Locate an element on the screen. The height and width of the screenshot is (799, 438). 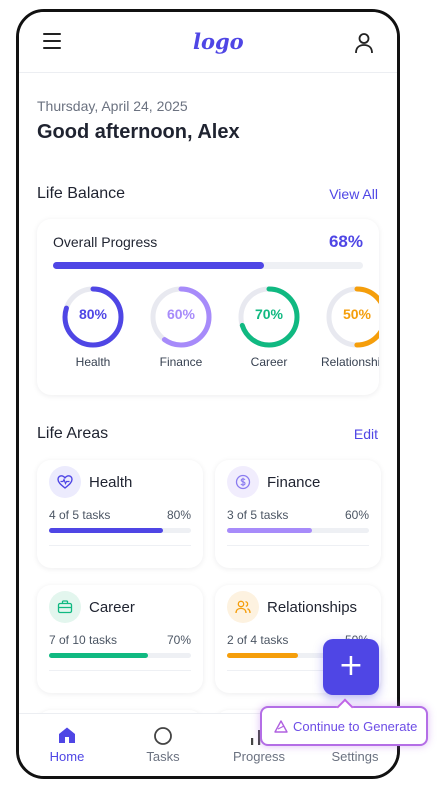
nav-tasks: Tasks is located at coordinates (163, 745).